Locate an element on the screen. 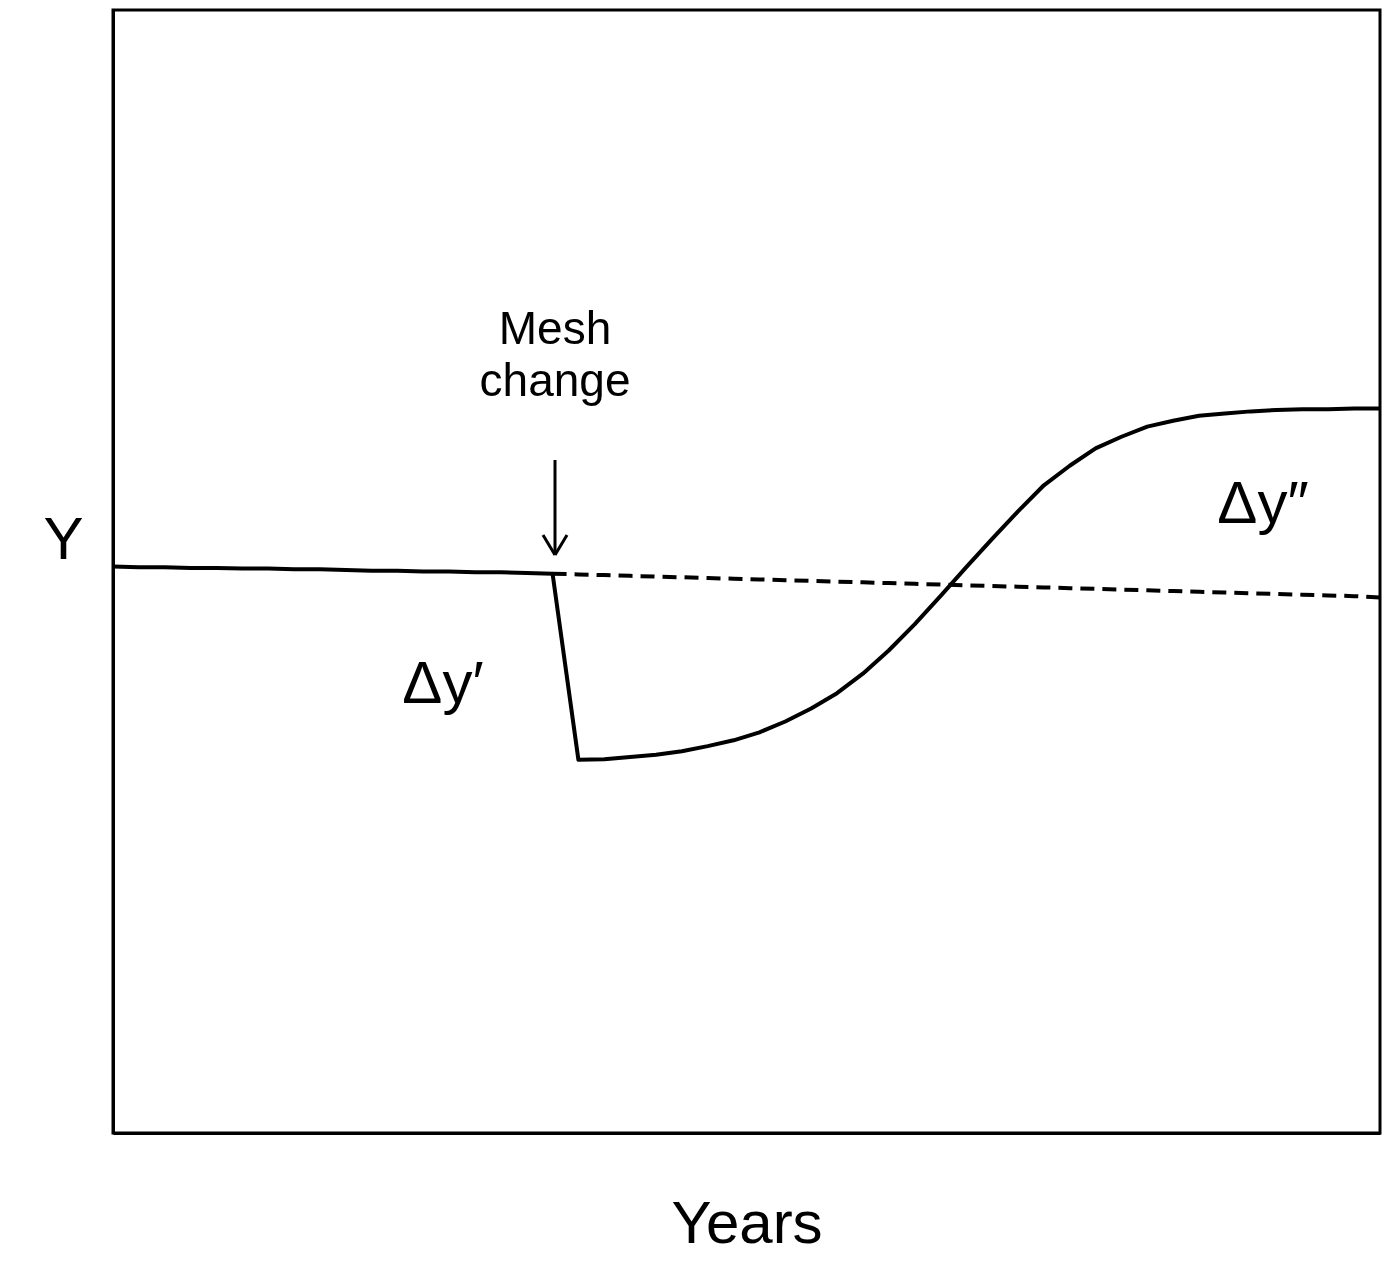 This screenshot has height=1284, width=1396. text: Mesh change is located at coordinates (555, 354).